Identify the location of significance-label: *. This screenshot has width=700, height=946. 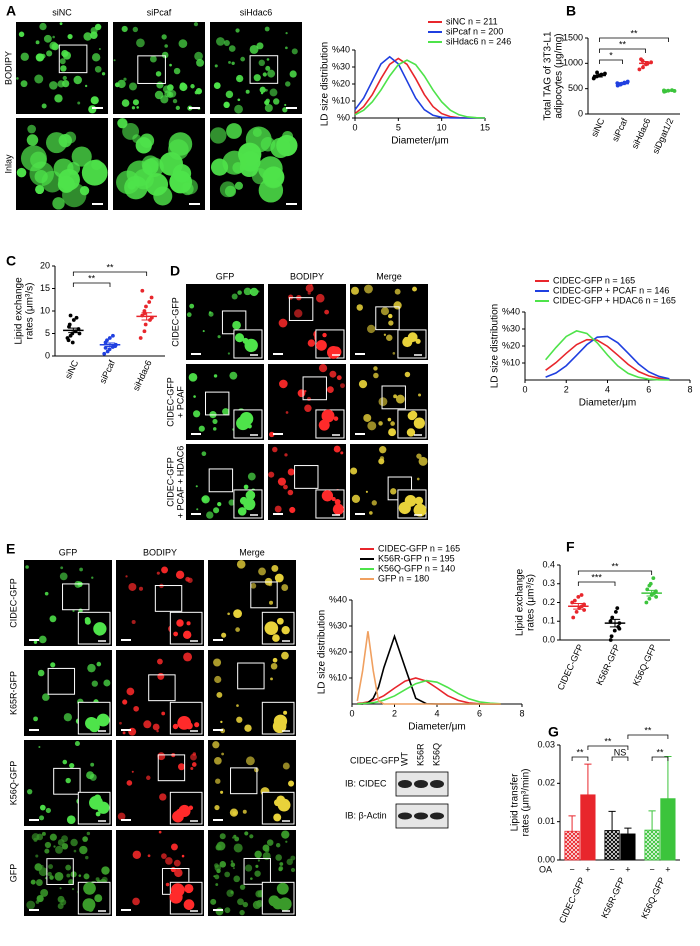
(611, 55).